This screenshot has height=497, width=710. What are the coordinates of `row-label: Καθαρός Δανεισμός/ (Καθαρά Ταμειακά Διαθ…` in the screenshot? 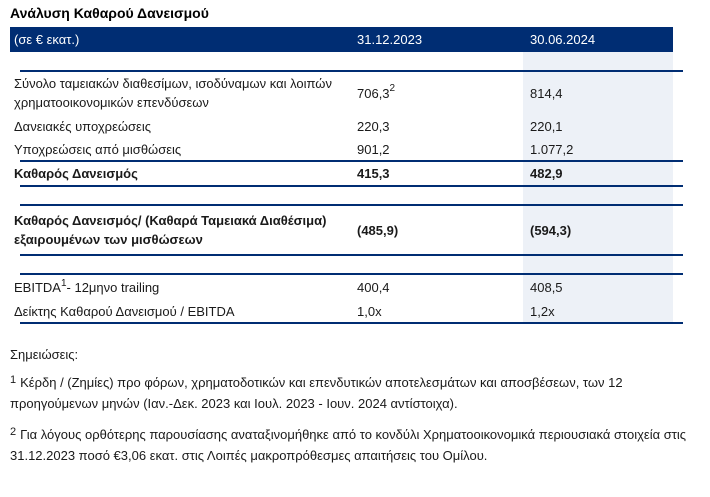 It's located at (170, 230).